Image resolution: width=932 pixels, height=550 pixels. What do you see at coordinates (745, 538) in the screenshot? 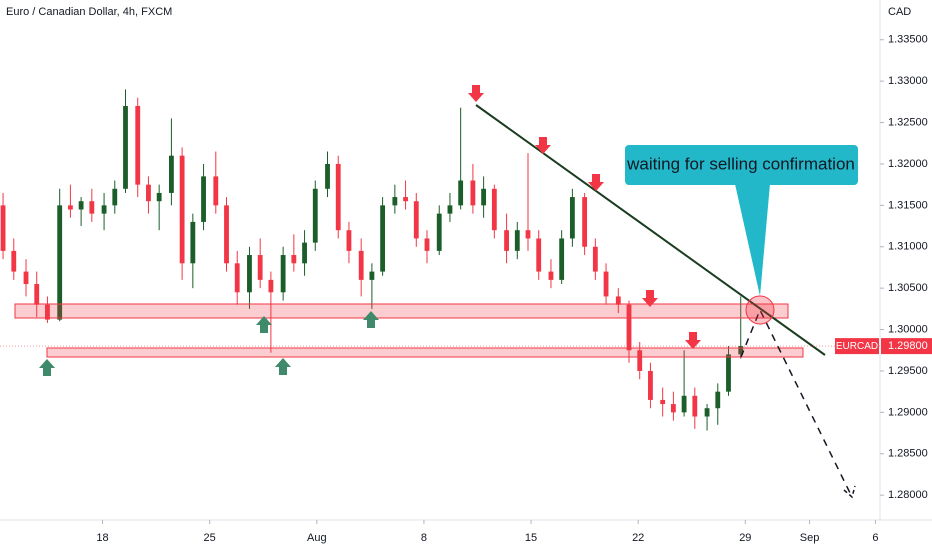
I see `x-tick-label: 29` at bounding box center [745, 538].